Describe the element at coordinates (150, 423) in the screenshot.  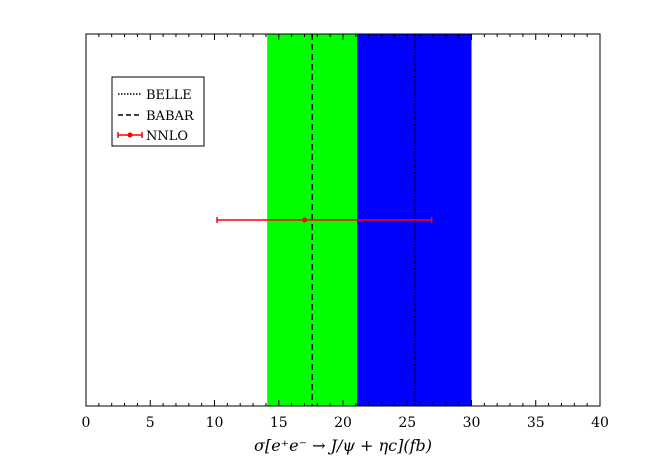
I see `x-tick-label: 5` at that location.